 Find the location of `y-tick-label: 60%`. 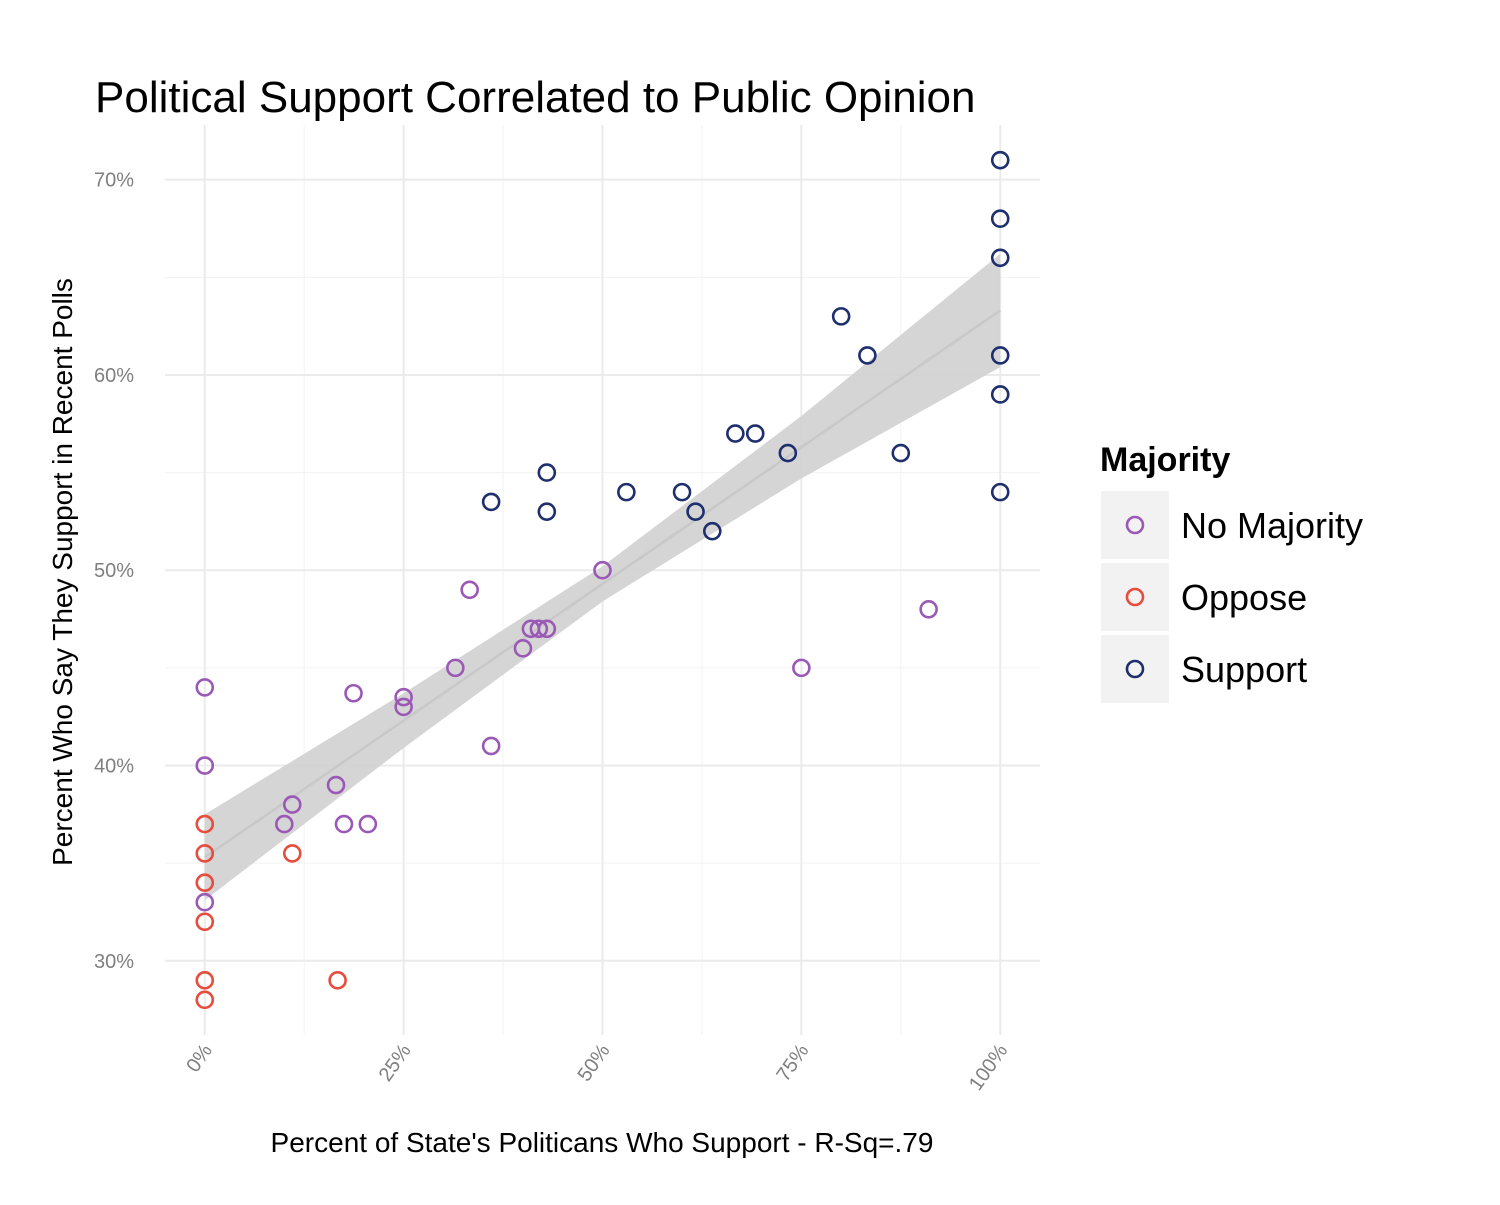

y-tick-label: 60% is located at coordinates (114, 376).